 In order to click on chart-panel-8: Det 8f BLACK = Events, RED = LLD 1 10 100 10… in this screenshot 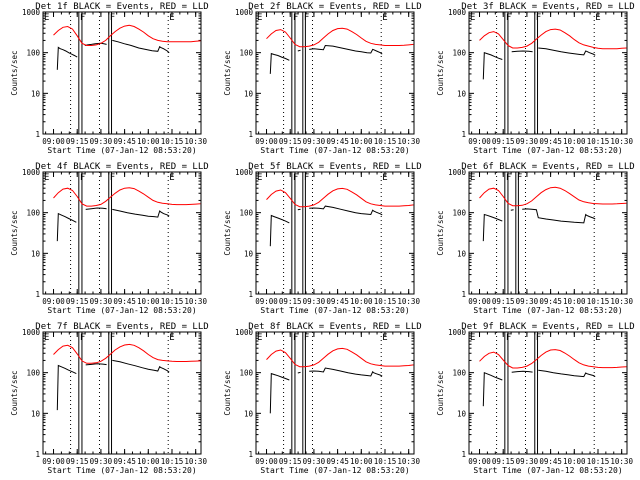, I will do `click(322, 398)`.